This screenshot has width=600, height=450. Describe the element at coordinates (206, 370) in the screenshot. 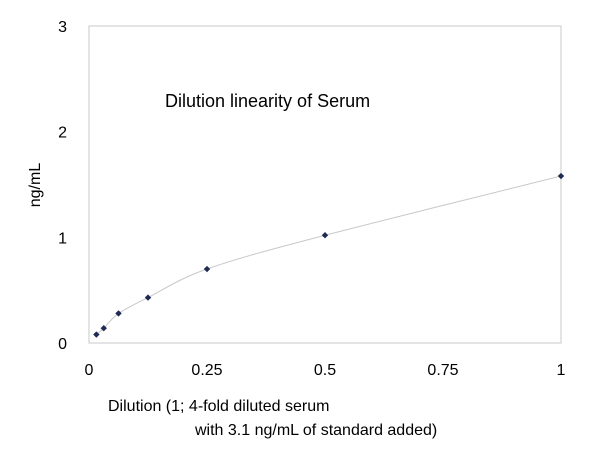

I see `x-tick-label: 0.25` at that location.